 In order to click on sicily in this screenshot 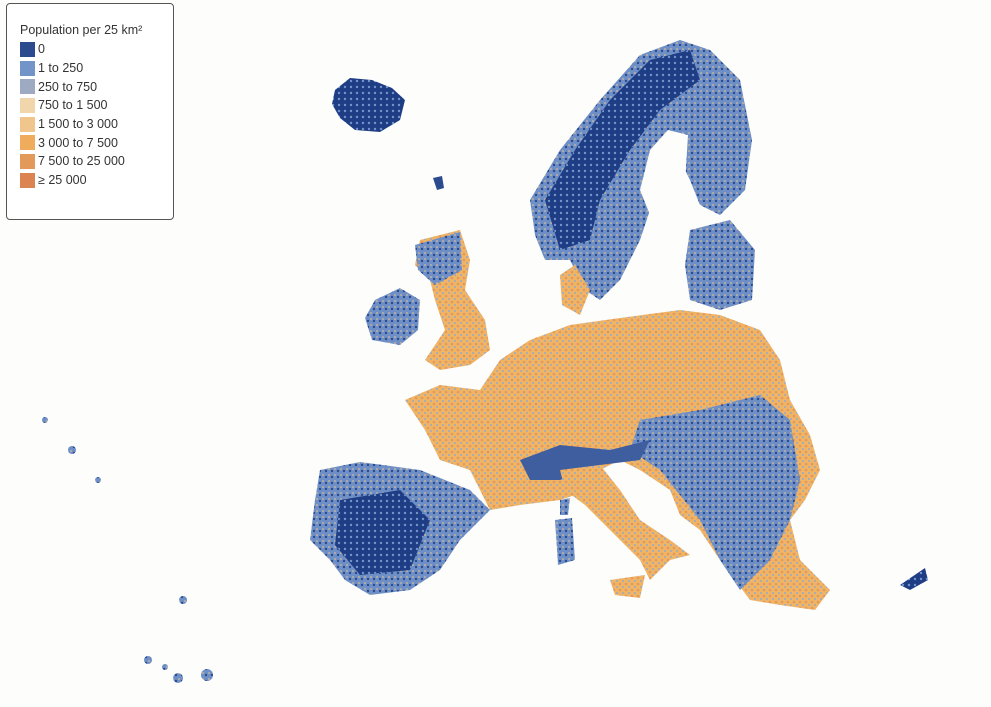, I will do `click(627, 586)`.